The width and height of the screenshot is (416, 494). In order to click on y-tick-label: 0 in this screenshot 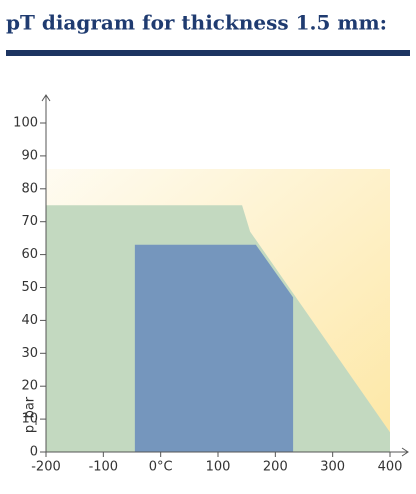, I will do `click(34, 452)`.